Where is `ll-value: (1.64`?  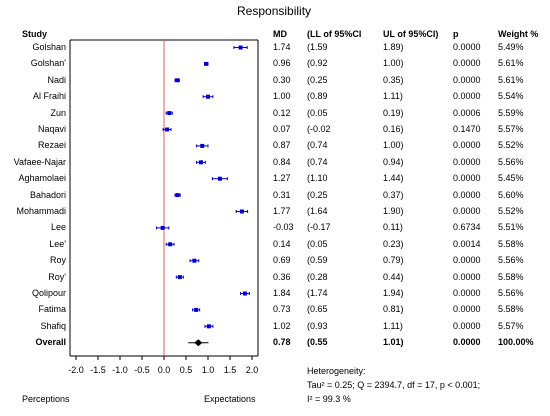
ll-value: (1.64 is located at coordinates (317, 211).